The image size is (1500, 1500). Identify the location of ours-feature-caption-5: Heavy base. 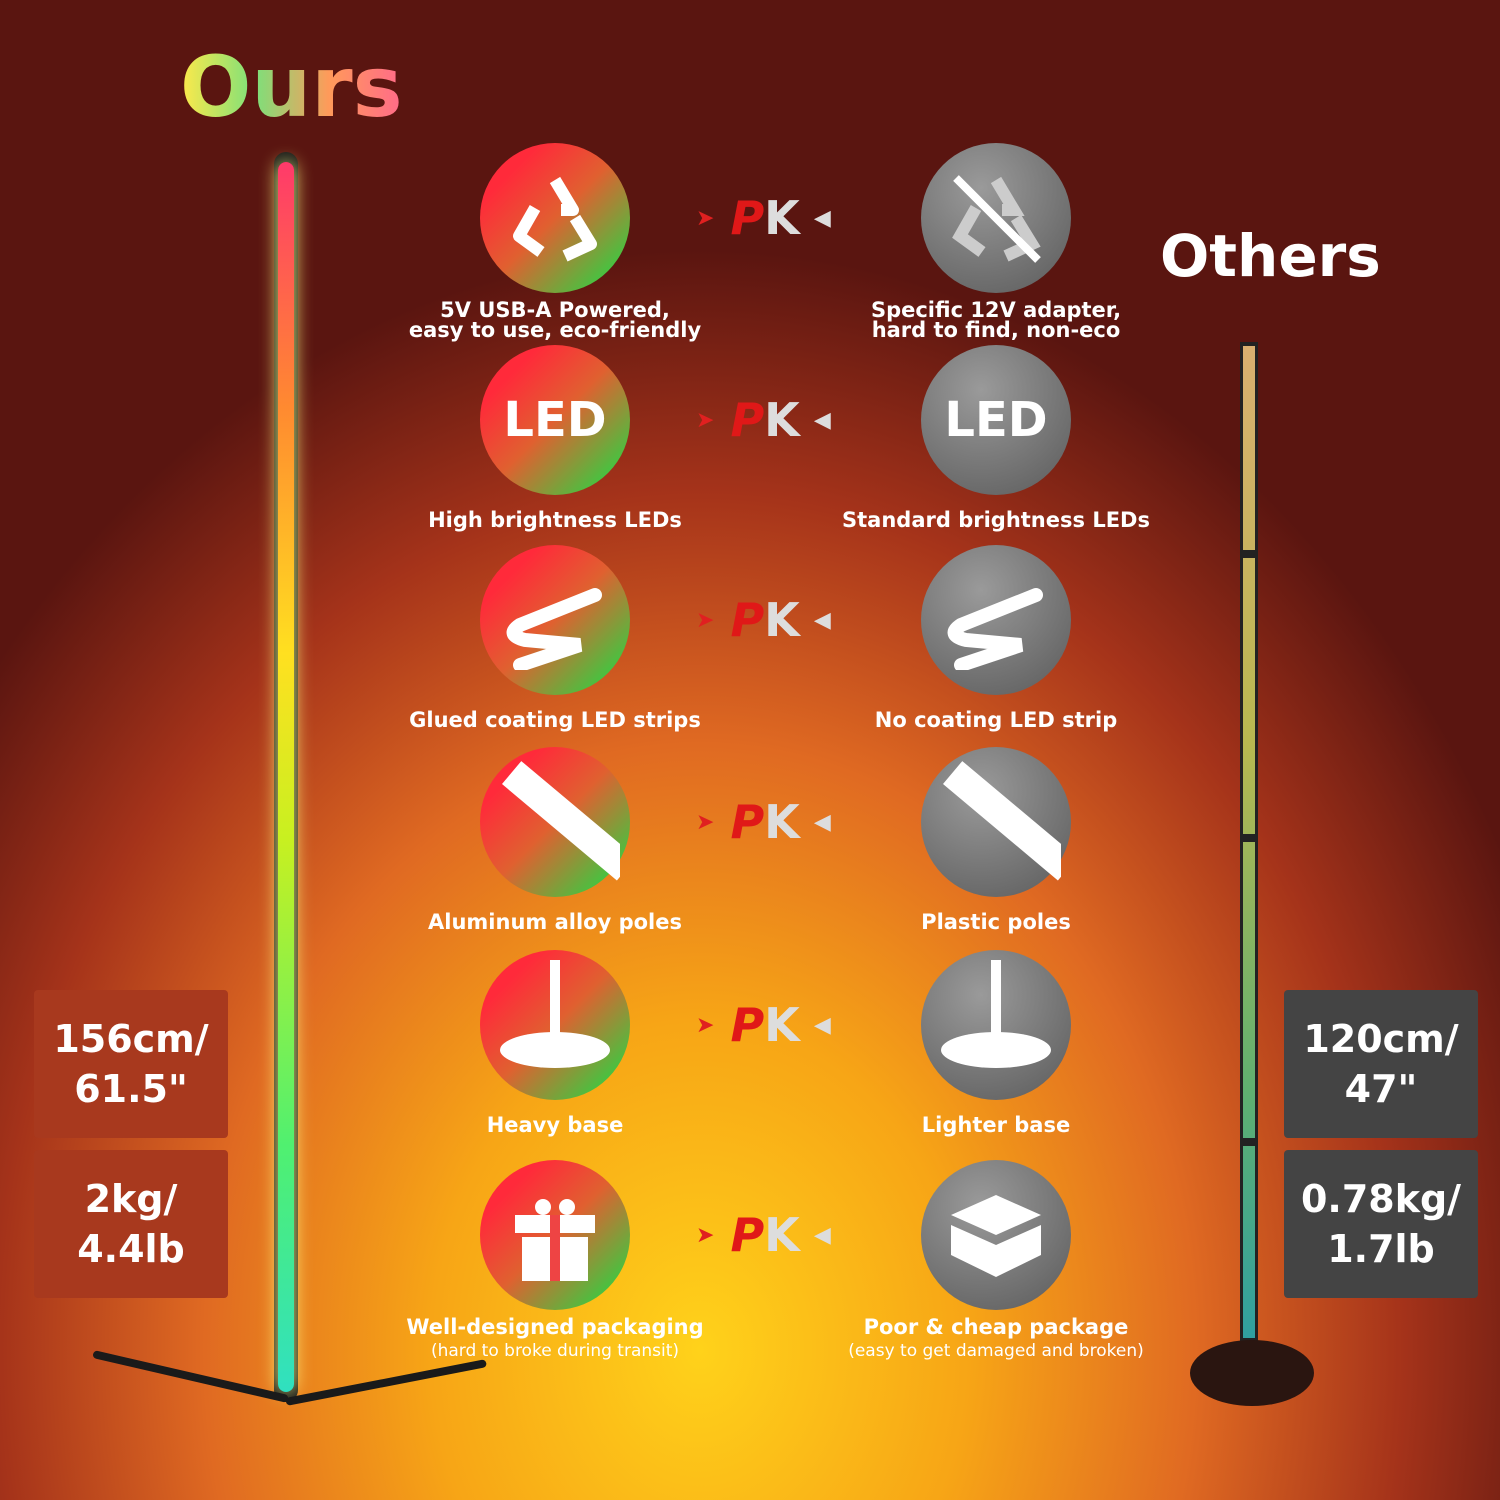
(555, 1125).